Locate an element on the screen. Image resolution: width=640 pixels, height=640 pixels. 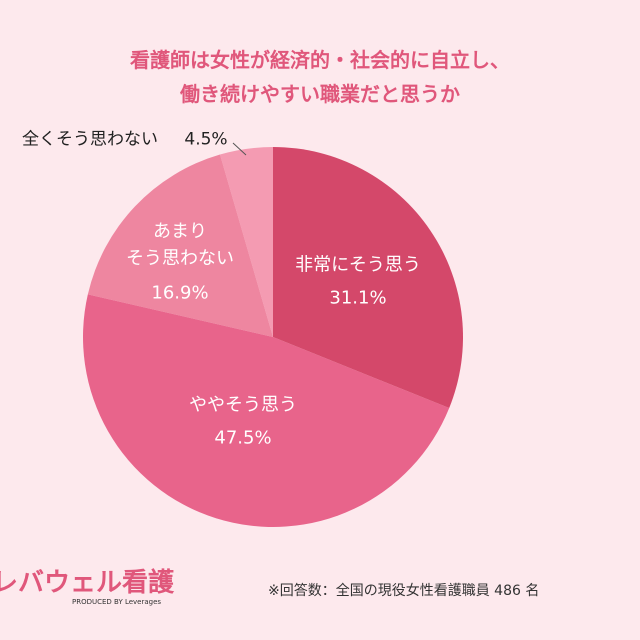
slice-label: あまり そう思わない is located at coordinates (180, 245).